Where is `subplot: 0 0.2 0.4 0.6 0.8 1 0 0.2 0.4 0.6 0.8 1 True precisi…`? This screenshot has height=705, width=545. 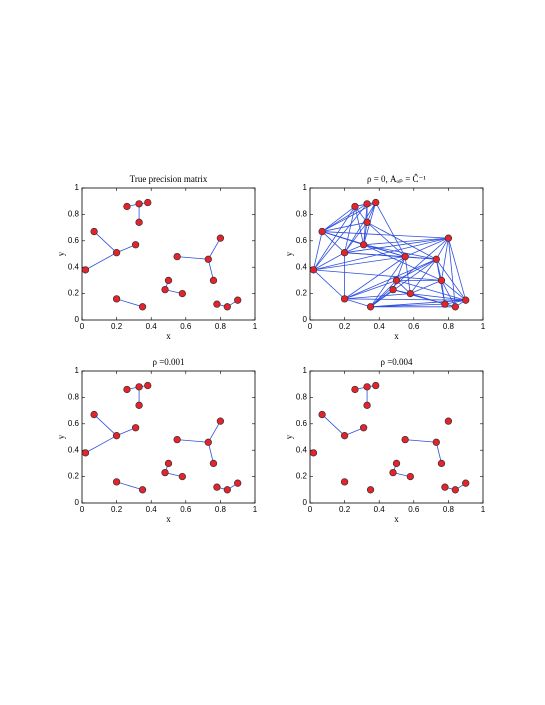
subplot: 0 0.2 0.4 0.6 0.8 1 0 0.2 0.4 0.6 0.8 1 True precisi… is located at coordinates (157, 257).